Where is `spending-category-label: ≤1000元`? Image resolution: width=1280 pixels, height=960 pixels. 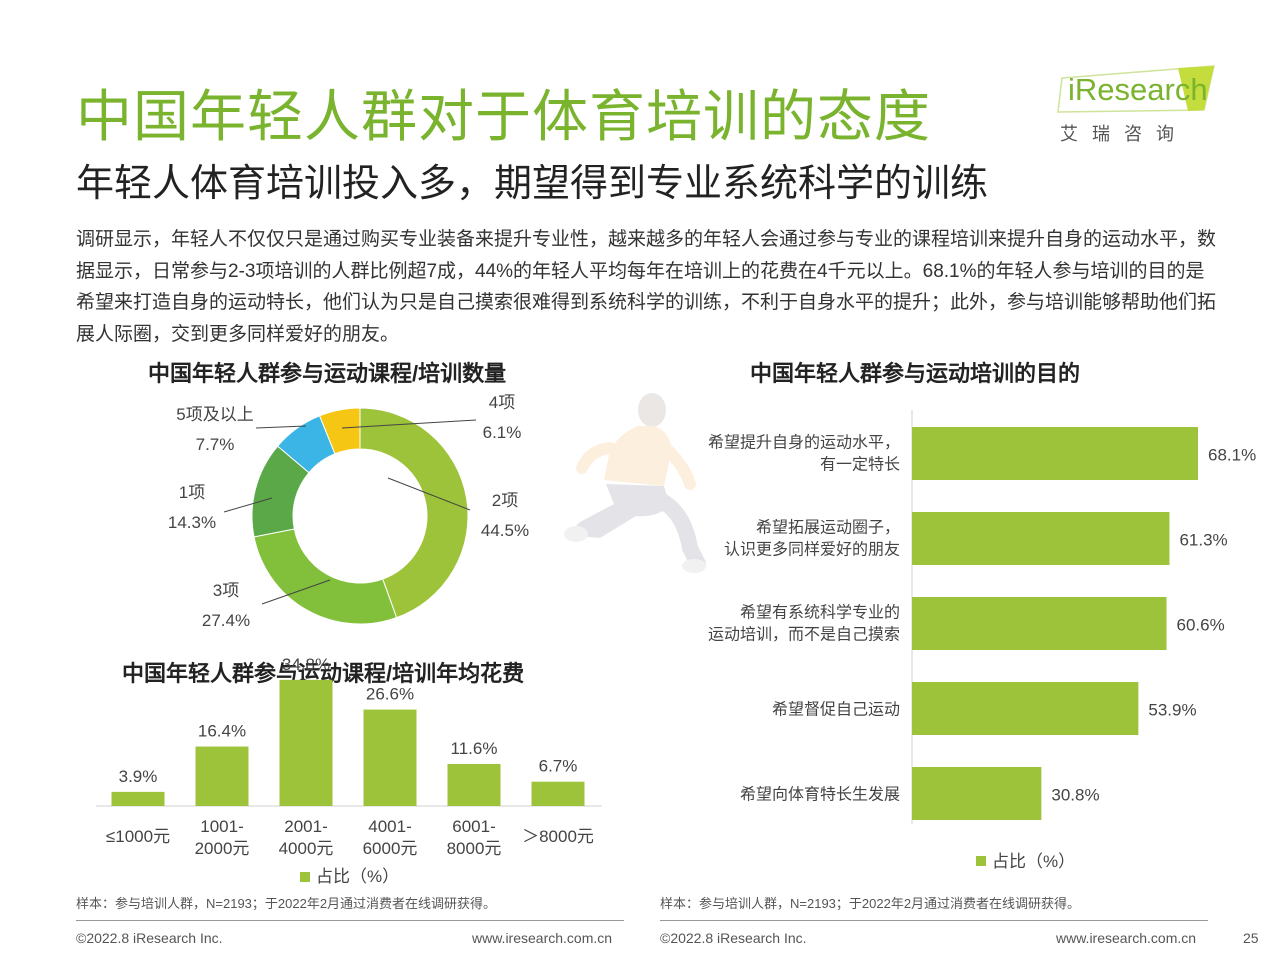
spending-category-label: ≤1000元 is located at coordinates (138, 836).